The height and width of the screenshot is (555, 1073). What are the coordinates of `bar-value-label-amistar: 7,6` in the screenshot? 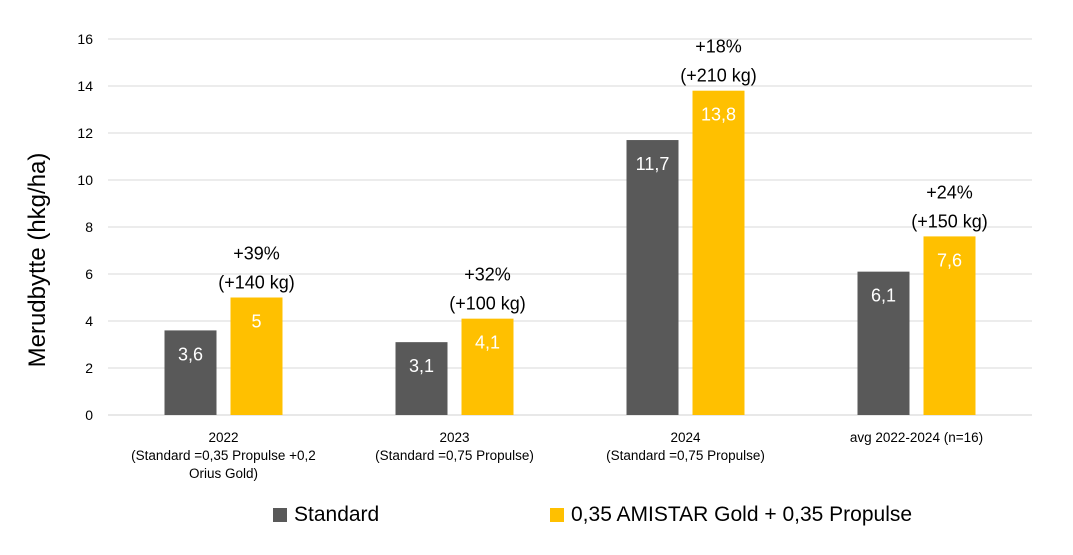 It's located at (949, 260).